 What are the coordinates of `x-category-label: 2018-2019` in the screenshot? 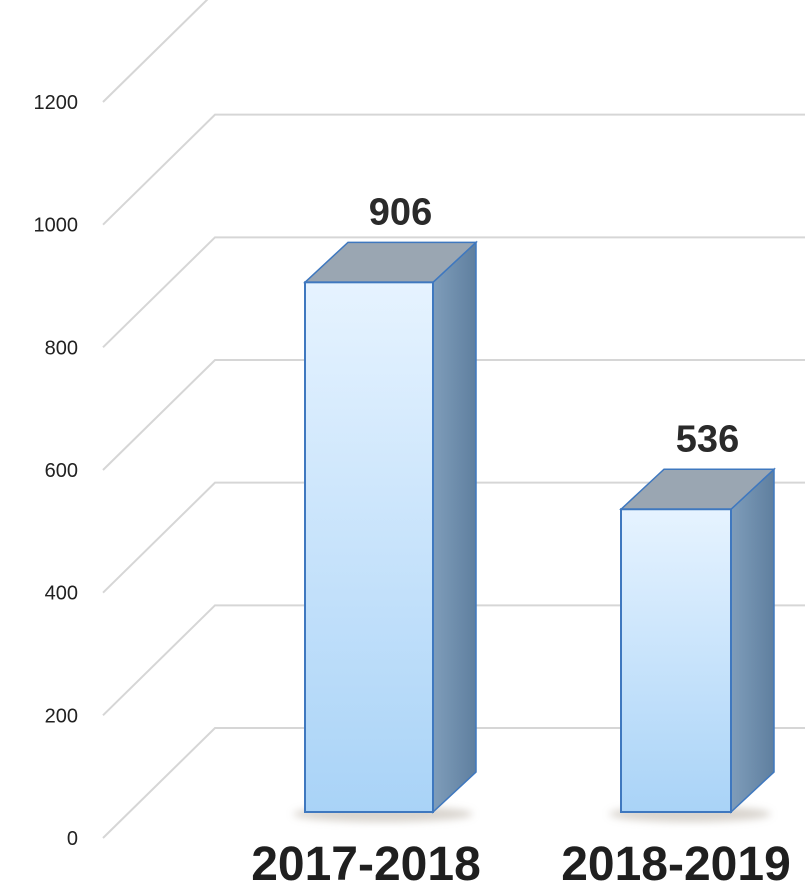 It's located at (676, 862).